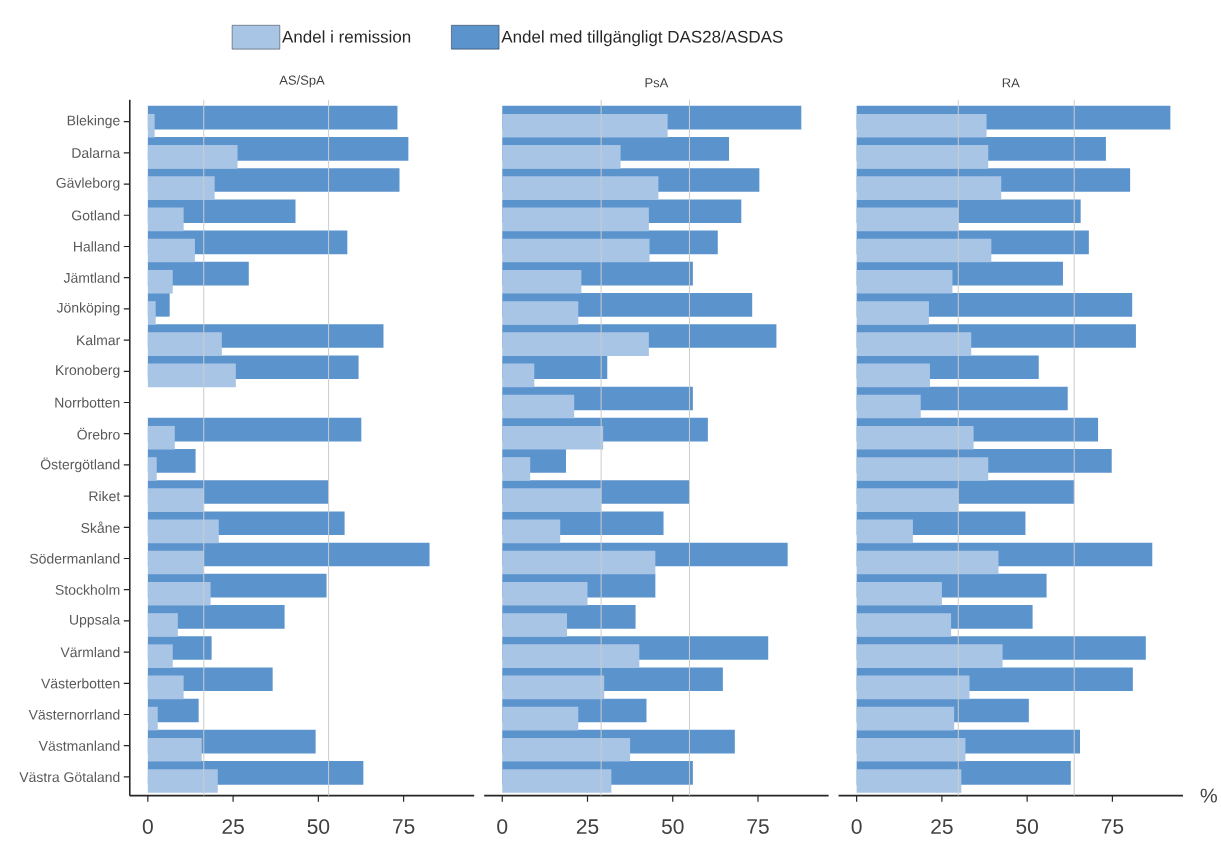  I want to click on y-tick-label: Norrbotten, so click(87, 402).